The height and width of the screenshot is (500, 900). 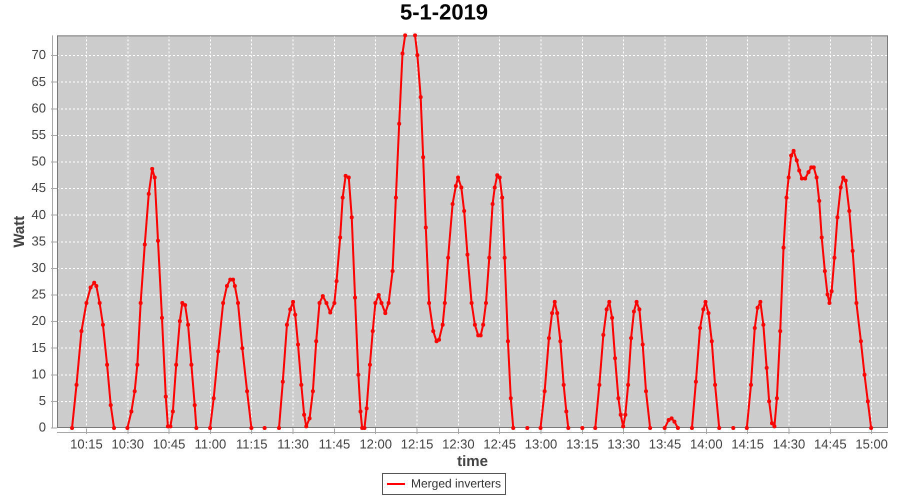 I want to click on x-tick-label: 14:00, so click(x=706, y=444).